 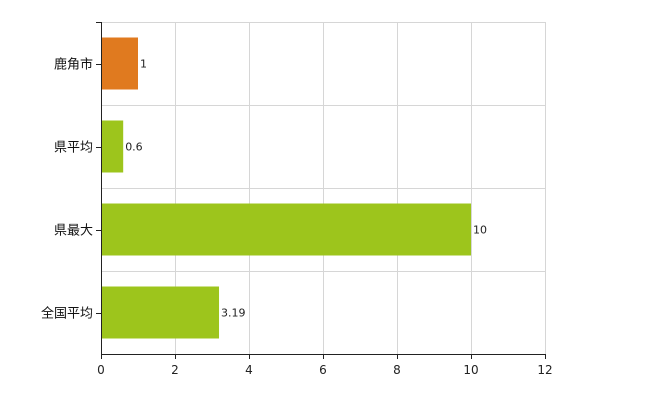 What do you see at coordinates (73, 65) in the screenshot?
I see `category-label: 鹿角市` at bounding box center [73, 65].